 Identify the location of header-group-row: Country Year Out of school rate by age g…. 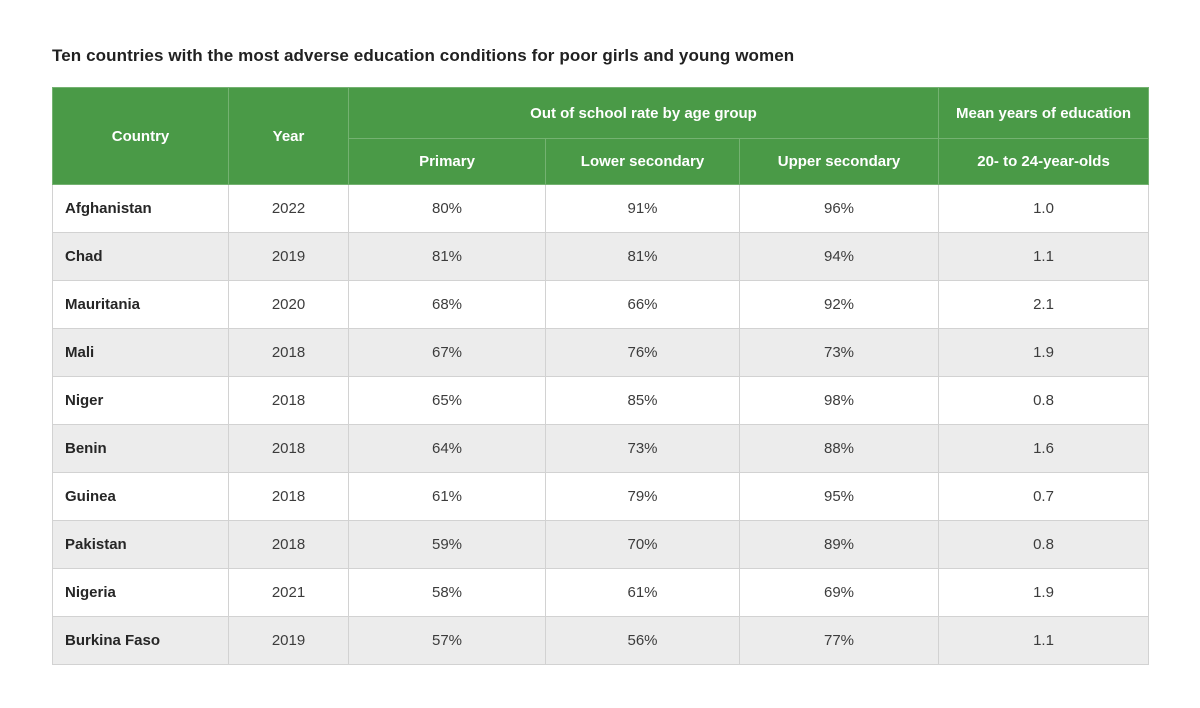
(601, 136).